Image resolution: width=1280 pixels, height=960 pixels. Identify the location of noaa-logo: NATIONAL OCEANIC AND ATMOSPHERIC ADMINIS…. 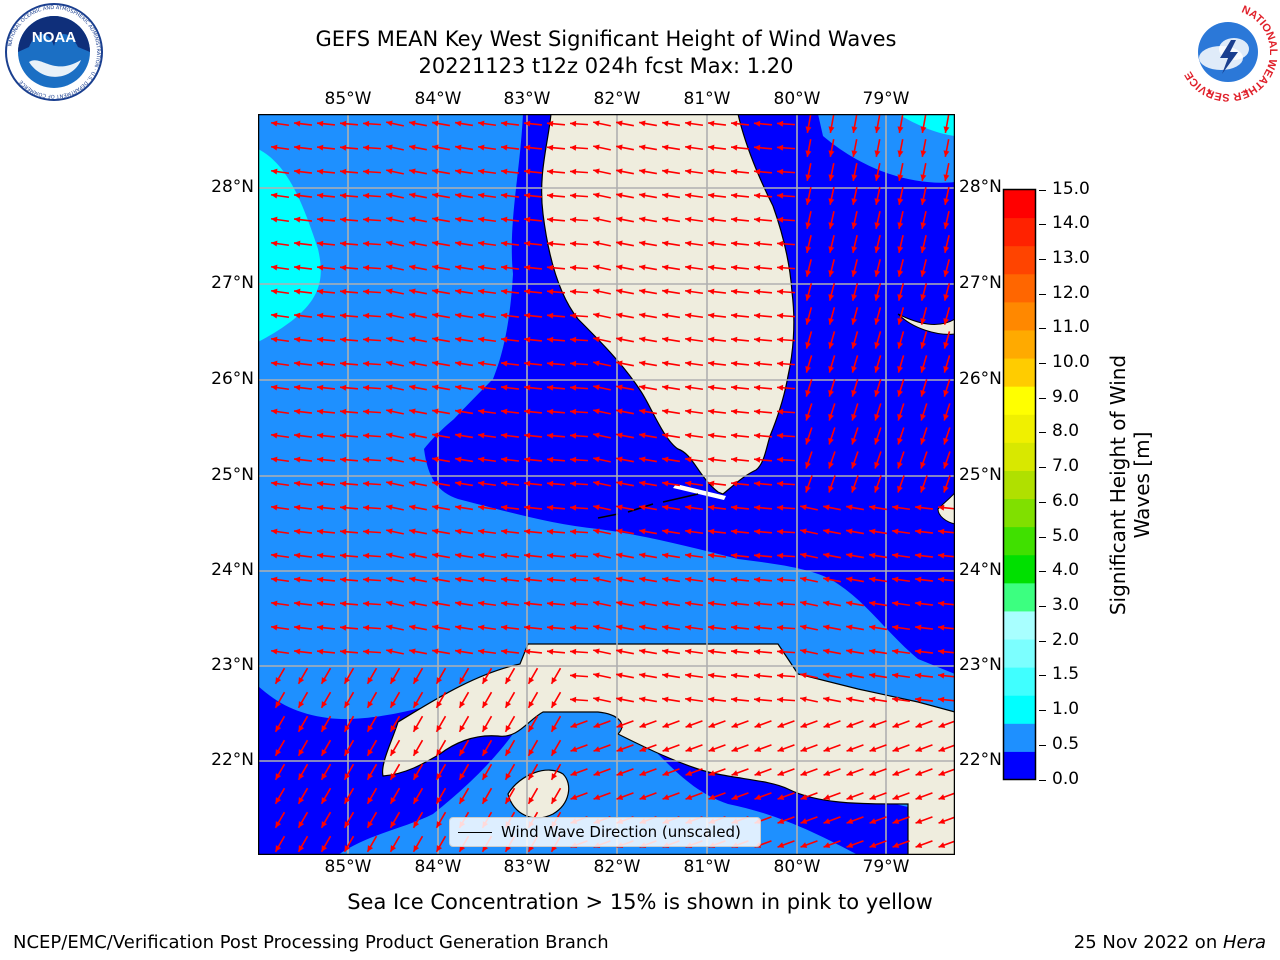
(54, 52).